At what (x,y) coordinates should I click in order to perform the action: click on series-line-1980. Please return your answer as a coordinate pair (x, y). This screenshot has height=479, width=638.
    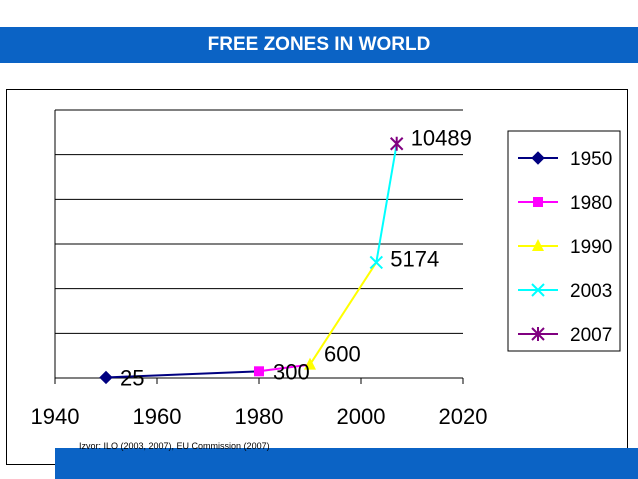
    Looking at the image, I should click on (284, 368).